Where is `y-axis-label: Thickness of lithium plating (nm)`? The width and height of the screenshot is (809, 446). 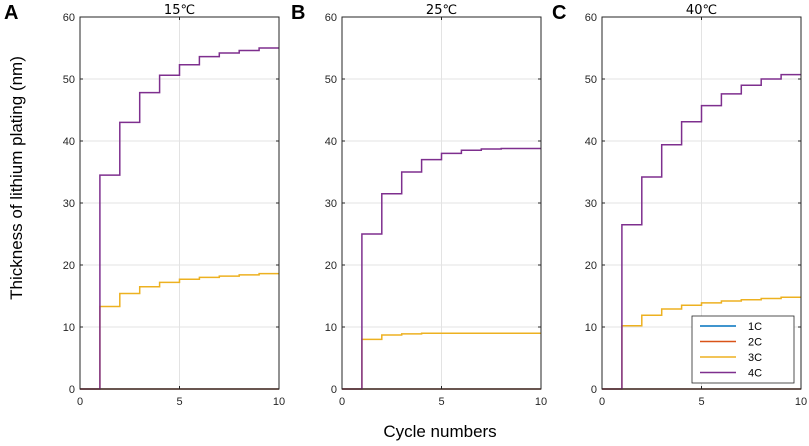
y-axis-label: Thickness of lithium plating (nm) is located at coordinates (16, 178).